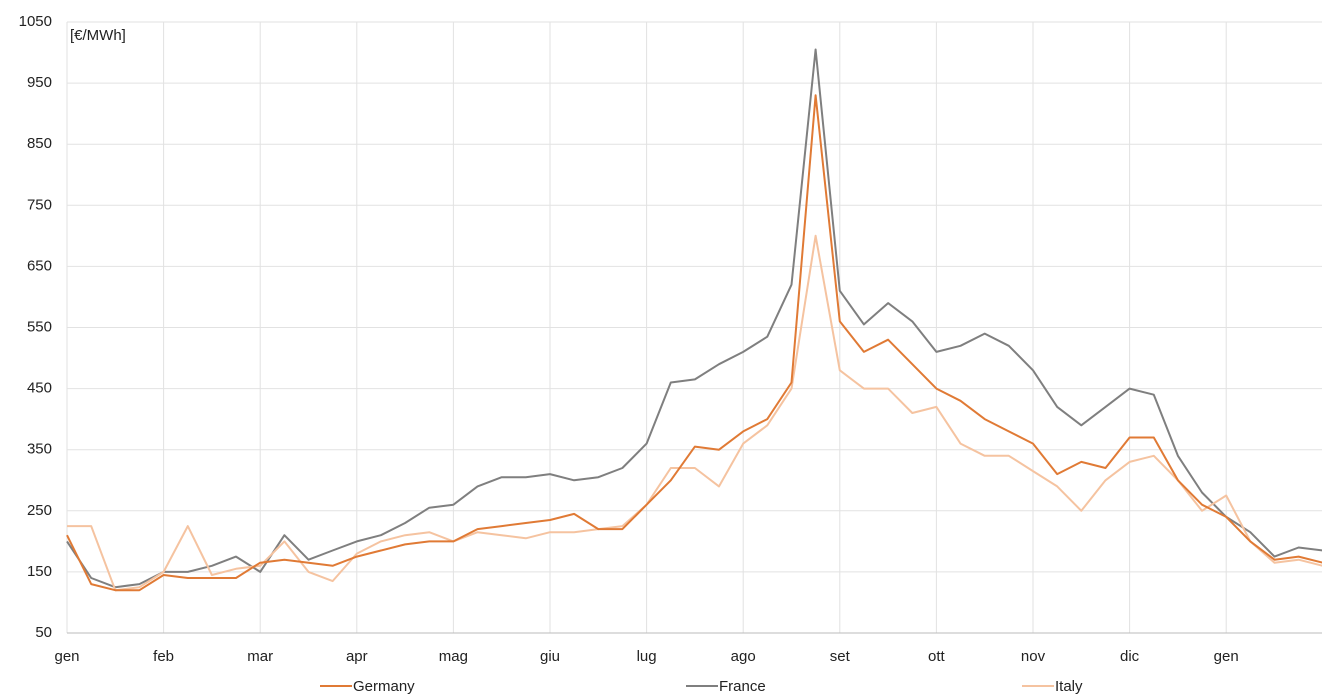 This screenshot has width=1322, height=695. What do you see at coordinates (39, 82) in the screenshot?
I see `y-tick-label: 950` at bounding box center [39, 82].